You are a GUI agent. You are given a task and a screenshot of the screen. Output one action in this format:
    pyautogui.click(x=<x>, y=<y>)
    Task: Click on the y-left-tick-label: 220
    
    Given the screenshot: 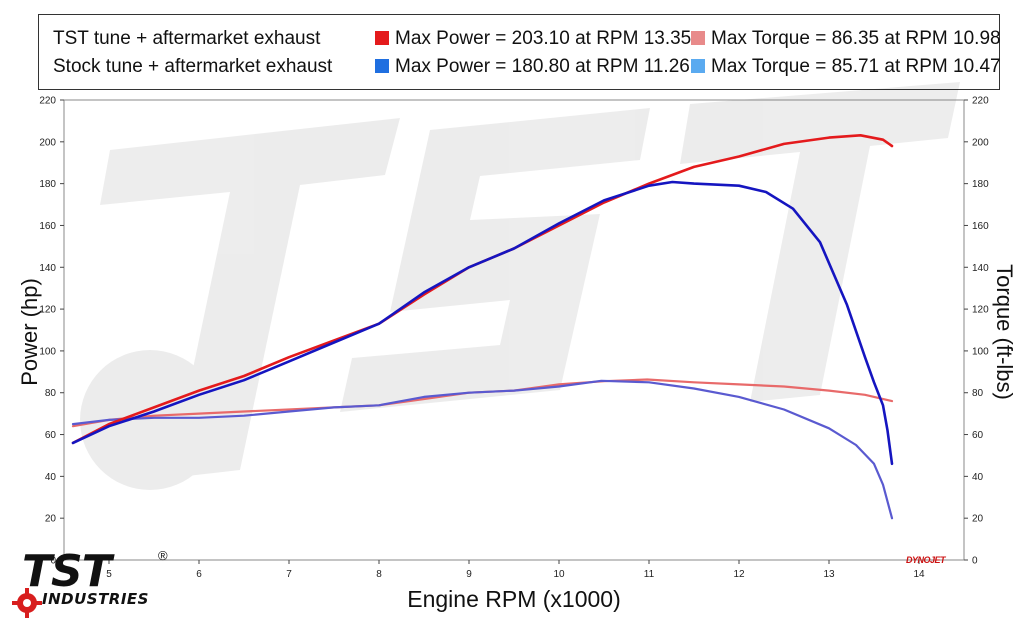 What is the action you would take?
    pyautogui.click(x=47, y=101)
    